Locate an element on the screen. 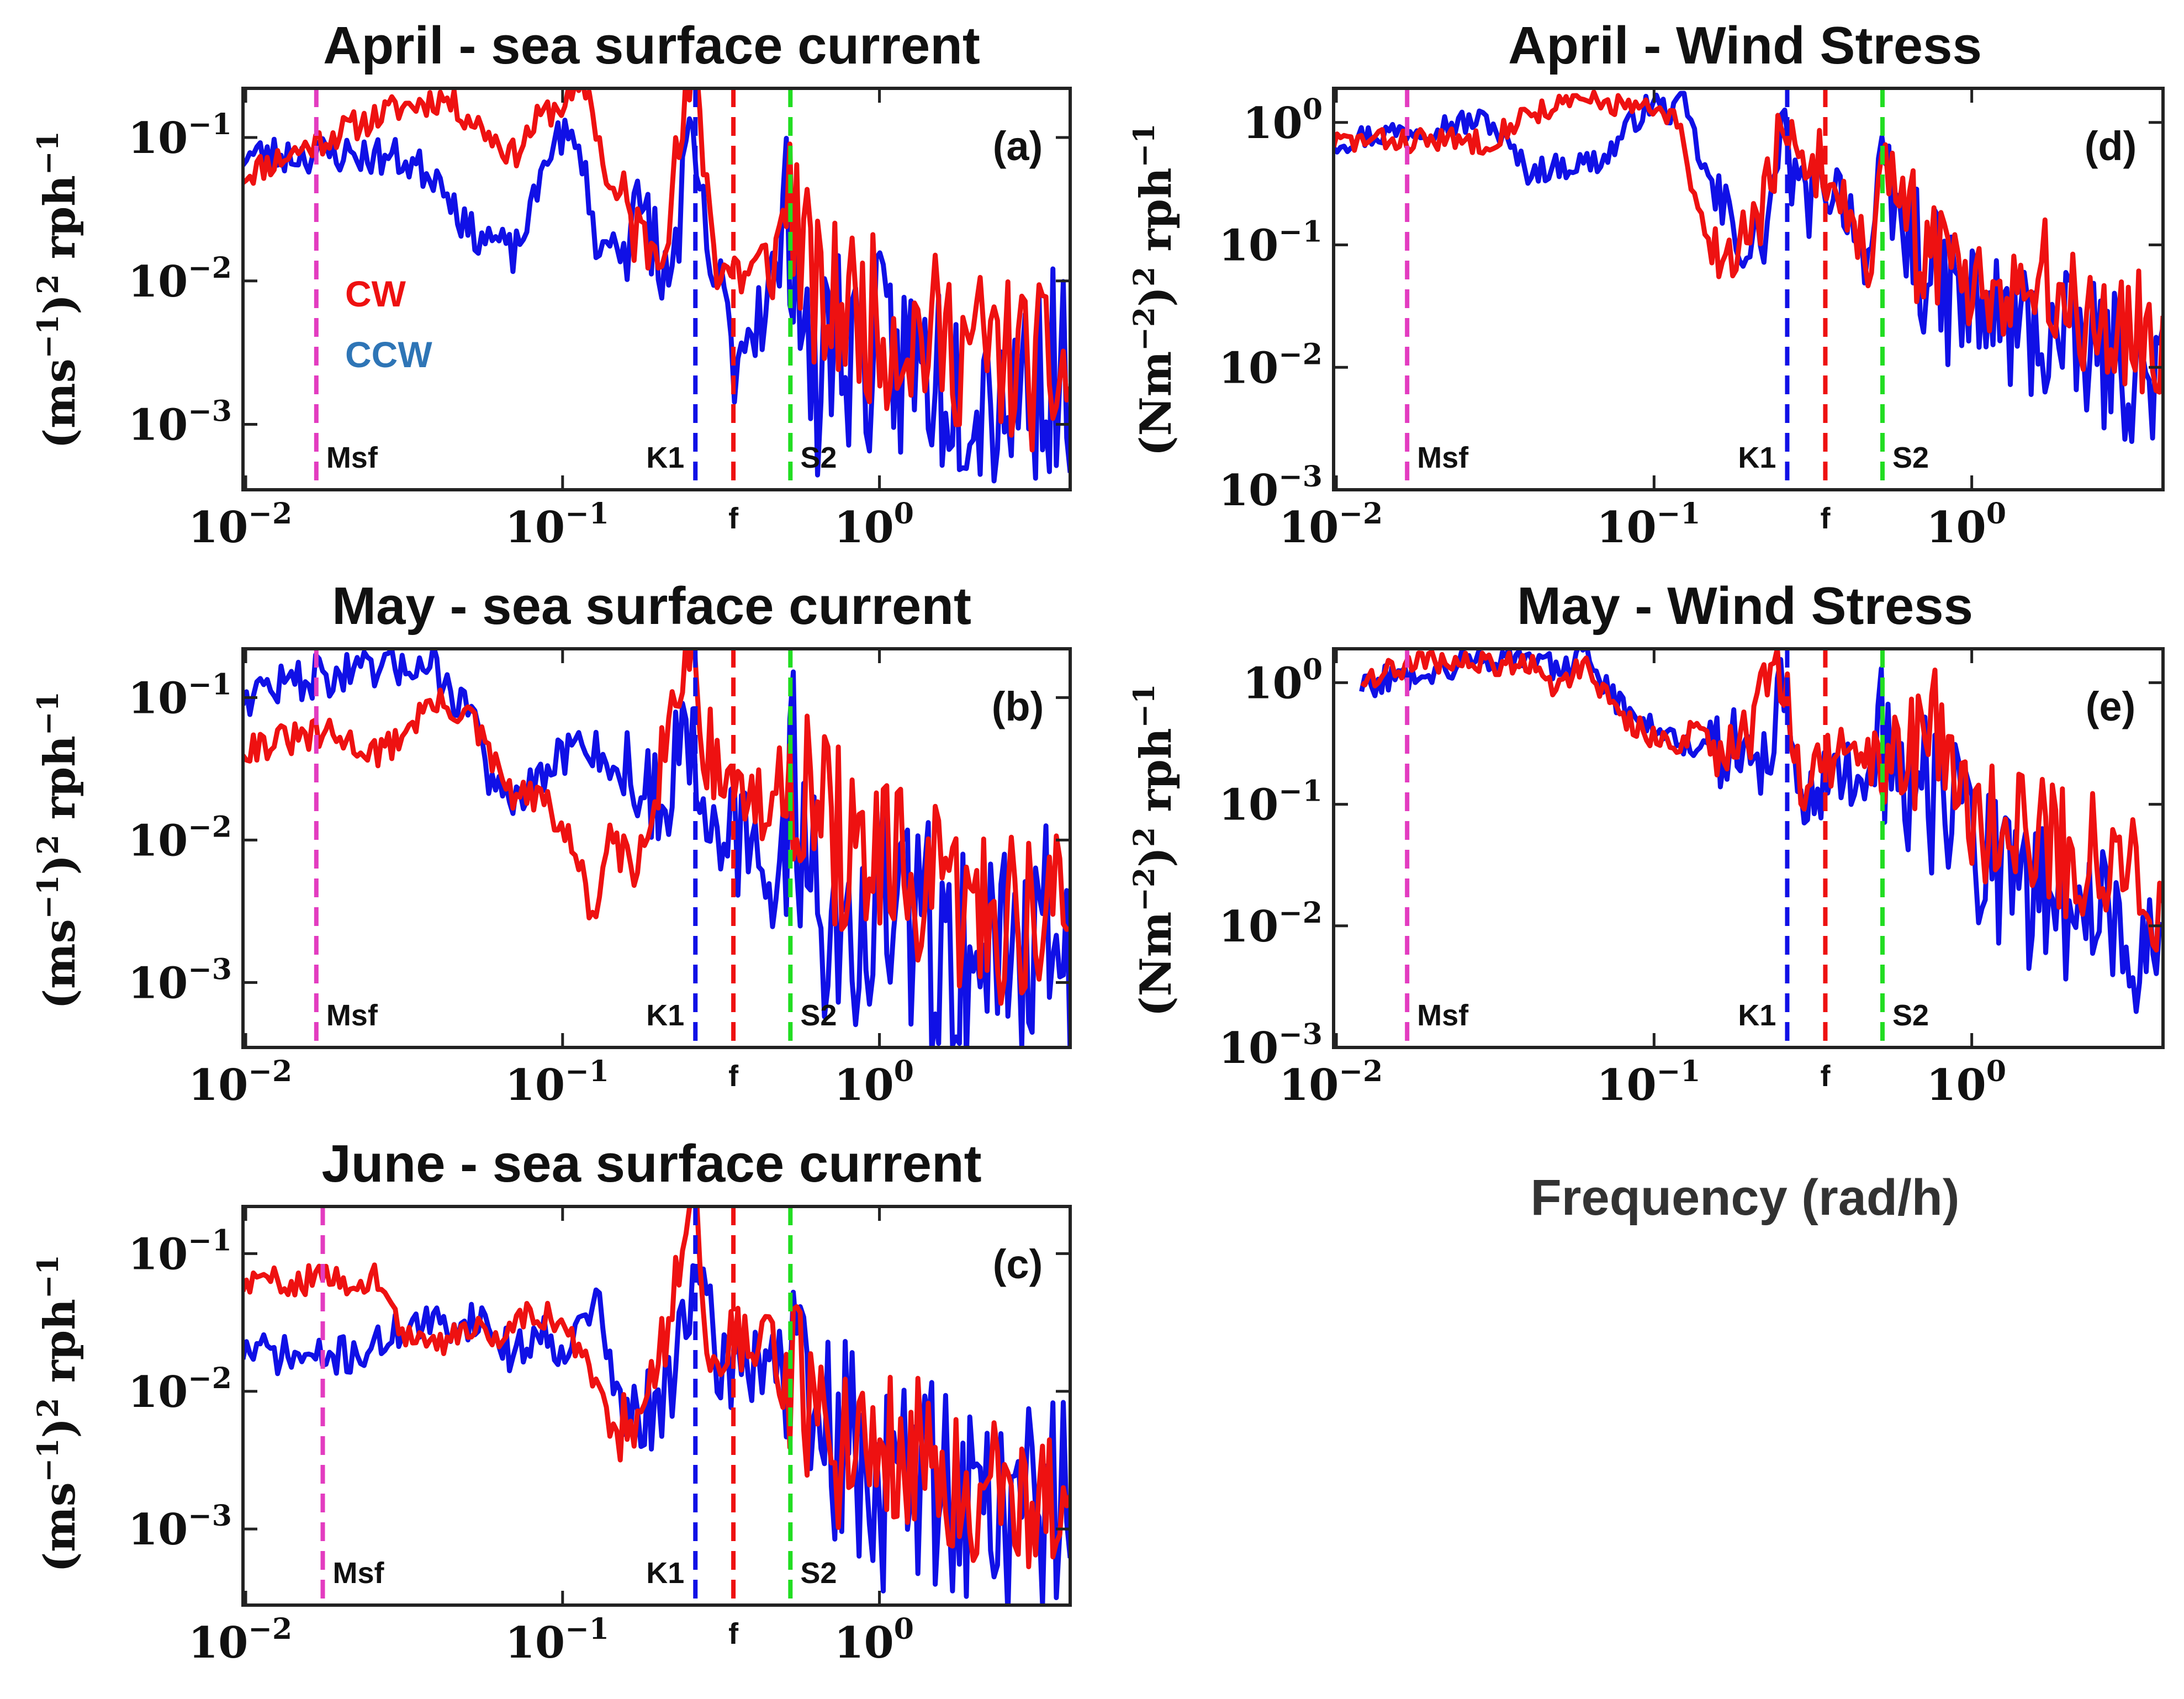 Image resolution: width=2184 pixels, height=1699 pixels. panel-label: (c) is located at coordinates (1018, 1264).